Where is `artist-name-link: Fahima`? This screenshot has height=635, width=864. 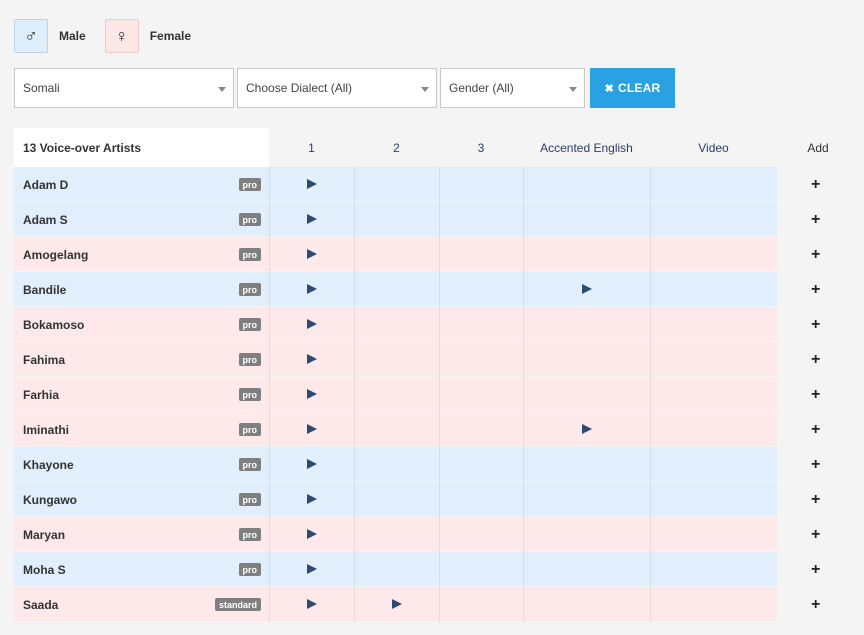 artist-name-link: Fahima is located at coordinates (44, 359).